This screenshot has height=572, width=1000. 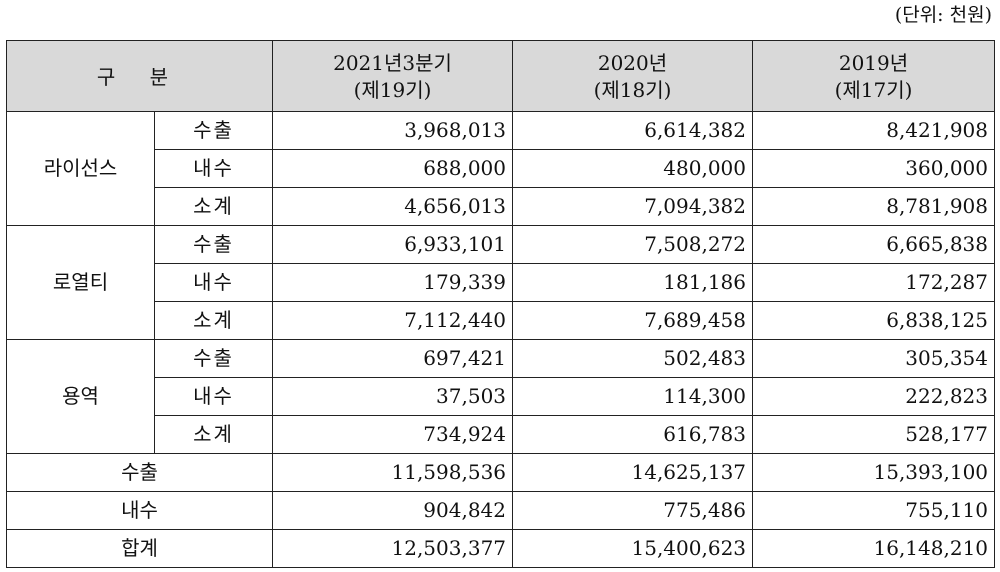 What do you see at coordinates (393, 472) in the screenshot?
I see `value-cell: 11,598,536` at bounding box center [393, 472].